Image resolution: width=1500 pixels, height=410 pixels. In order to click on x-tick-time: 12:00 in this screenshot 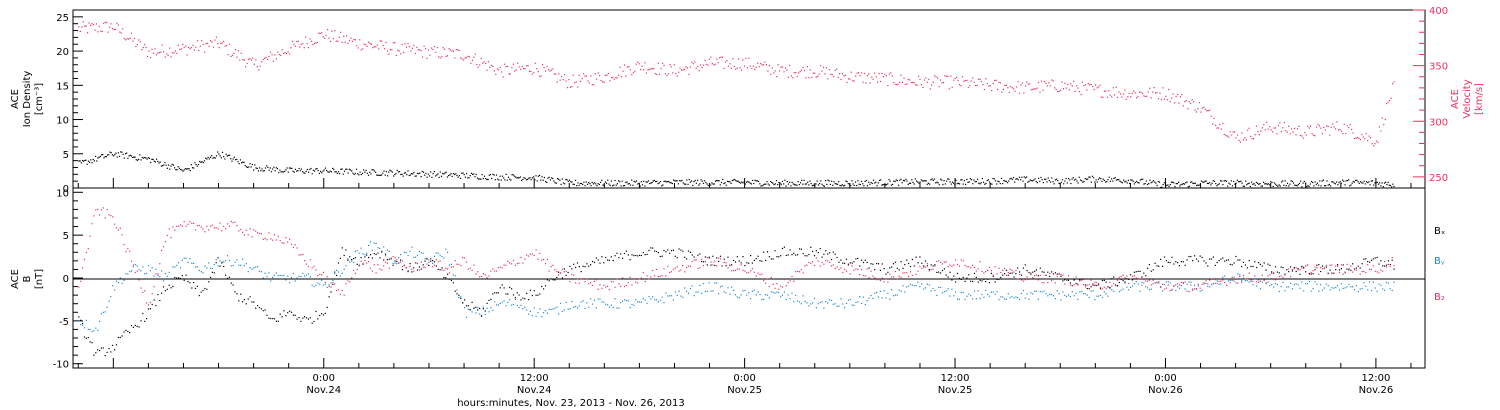, I will do `click(1375, 378)`.